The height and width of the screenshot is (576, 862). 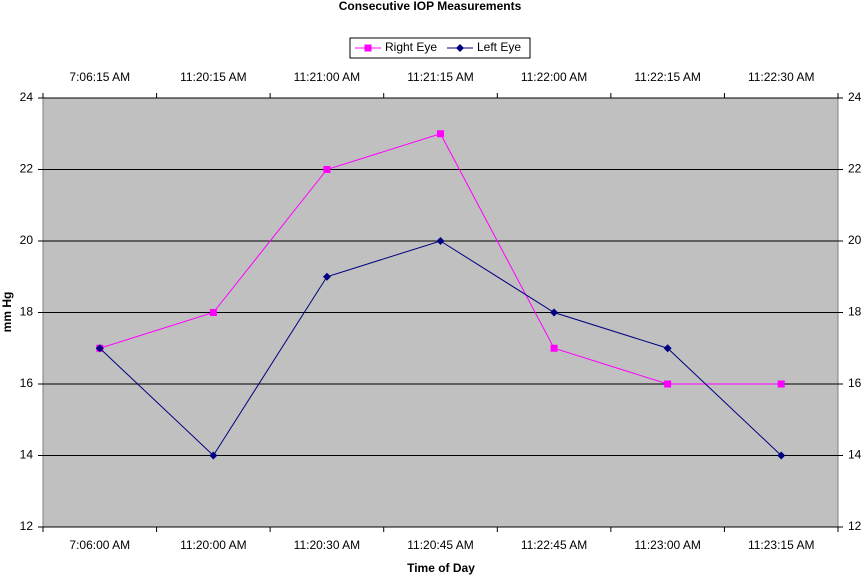 What do you see at coordinates (27, 240) in the screenshot?
I see `y-tick-label: 20` at bounding box center [27, 240].